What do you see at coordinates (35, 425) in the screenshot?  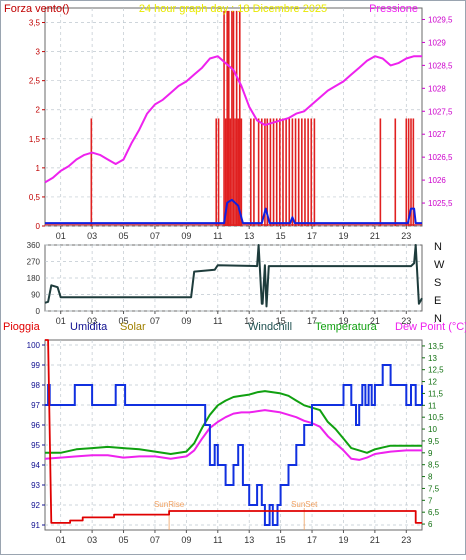 I see `y-tick-label: 96` at bounding box center [35, 425].